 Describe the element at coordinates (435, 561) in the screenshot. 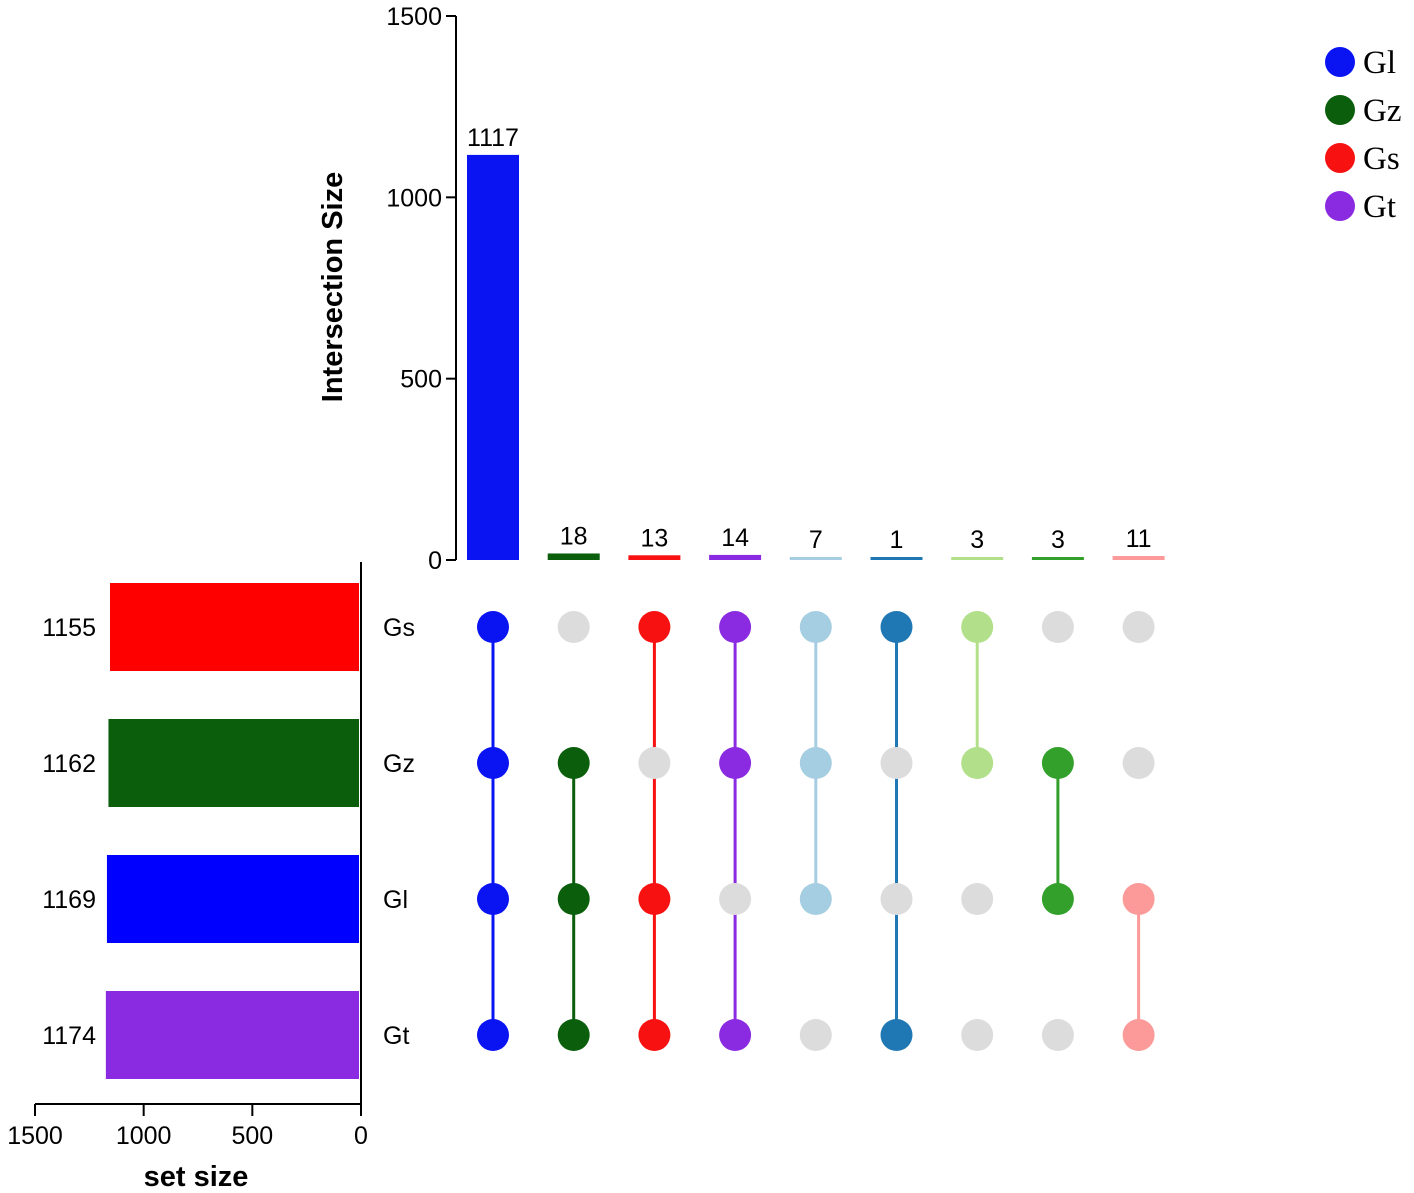

I see `intersection-axis-tick-label: 0` at that location.